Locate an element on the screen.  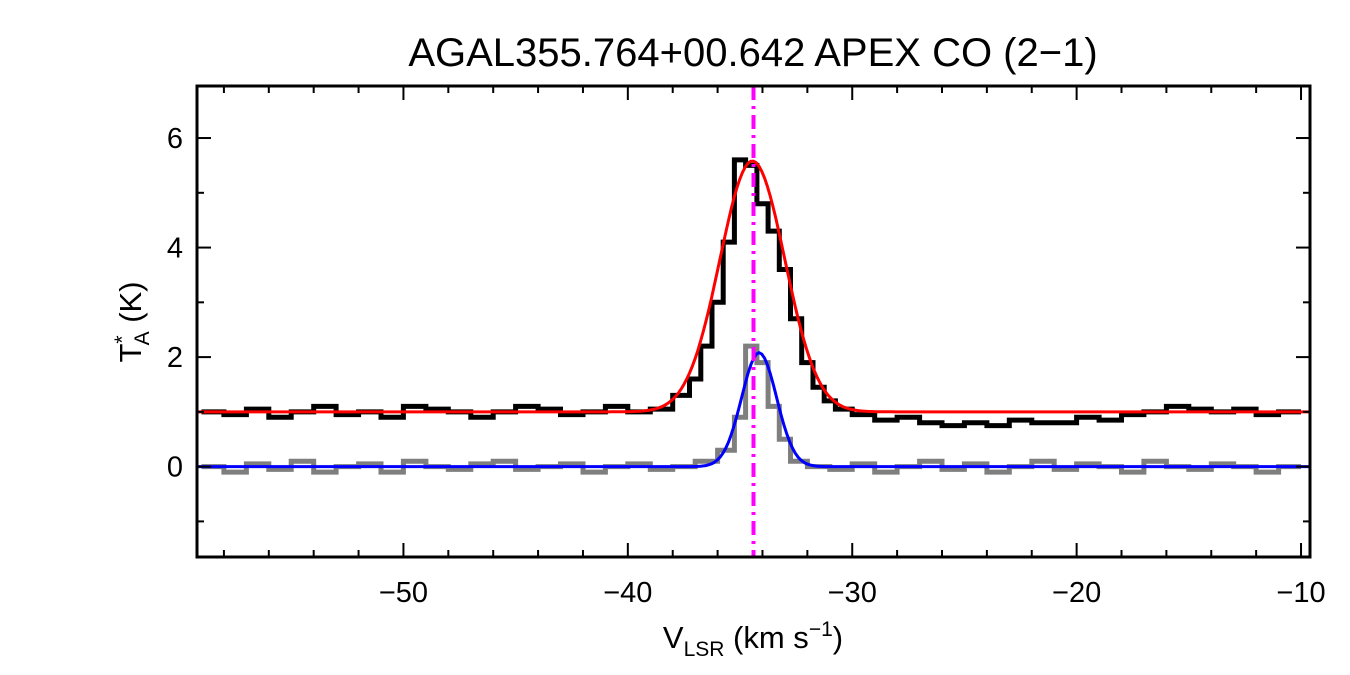
x-tick-label: −20 is located at coordinates (1076, 593).